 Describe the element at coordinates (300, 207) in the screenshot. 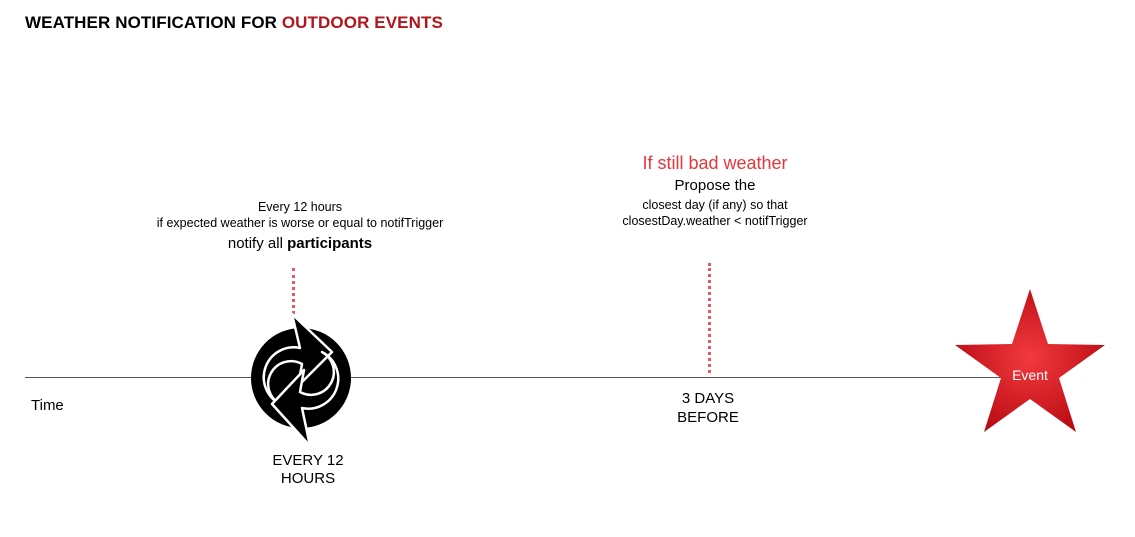

I see `milestone-12h-line1: Every 12 hours` at that location.